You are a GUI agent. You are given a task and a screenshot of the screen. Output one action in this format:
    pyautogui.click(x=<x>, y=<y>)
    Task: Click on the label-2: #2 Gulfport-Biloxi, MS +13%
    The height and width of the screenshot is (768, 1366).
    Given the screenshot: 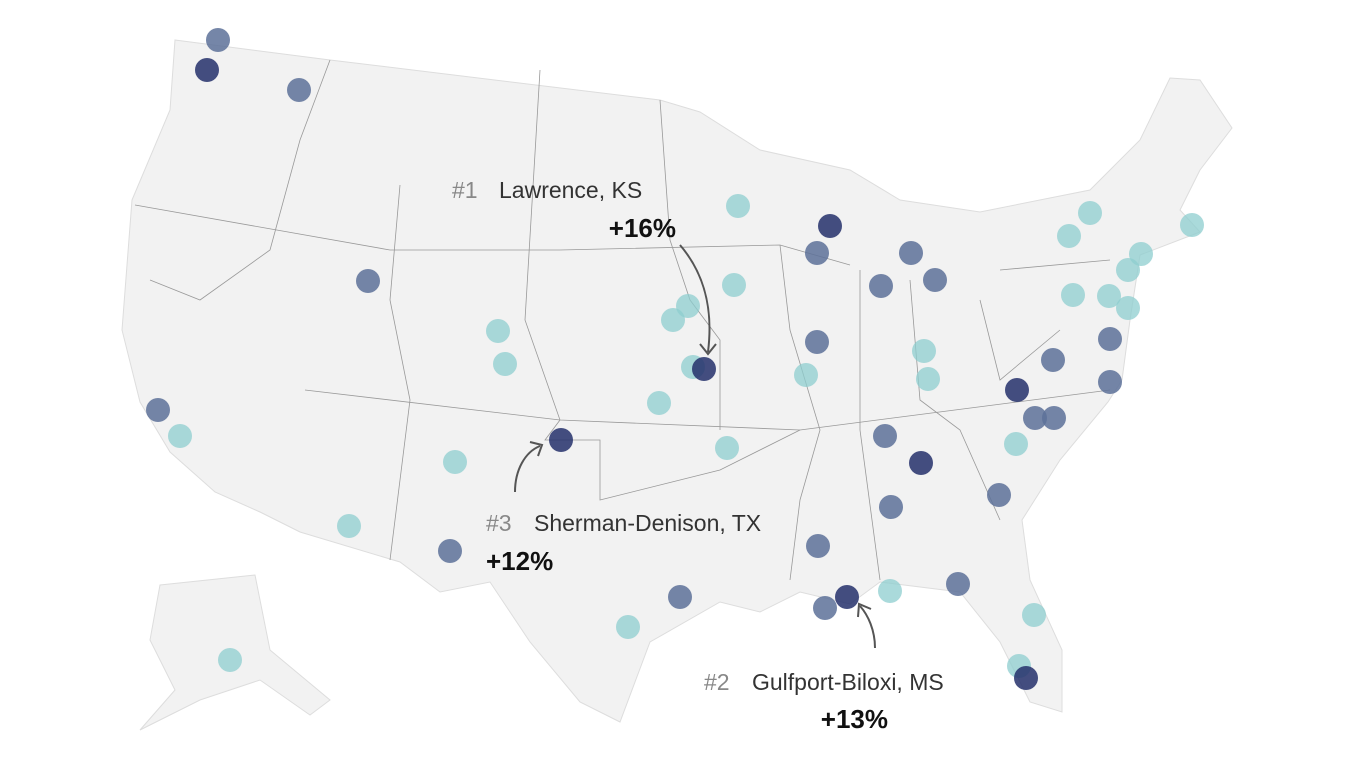 What is the action you would take?
    pyautogui.click(x=824, y=701)
    